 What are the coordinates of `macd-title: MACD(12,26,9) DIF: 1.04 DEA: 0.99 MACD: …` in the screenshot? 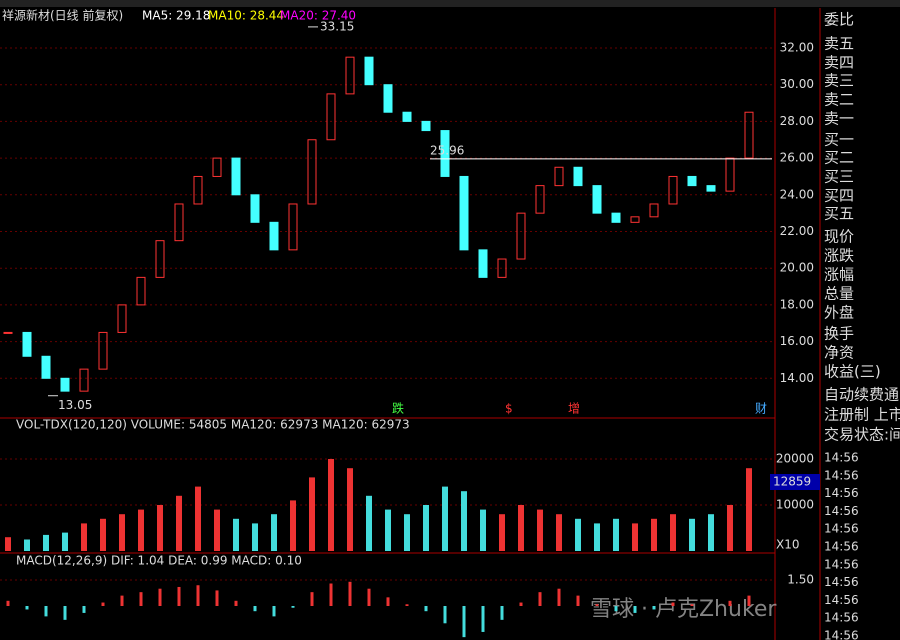 It's located at (159, 561).